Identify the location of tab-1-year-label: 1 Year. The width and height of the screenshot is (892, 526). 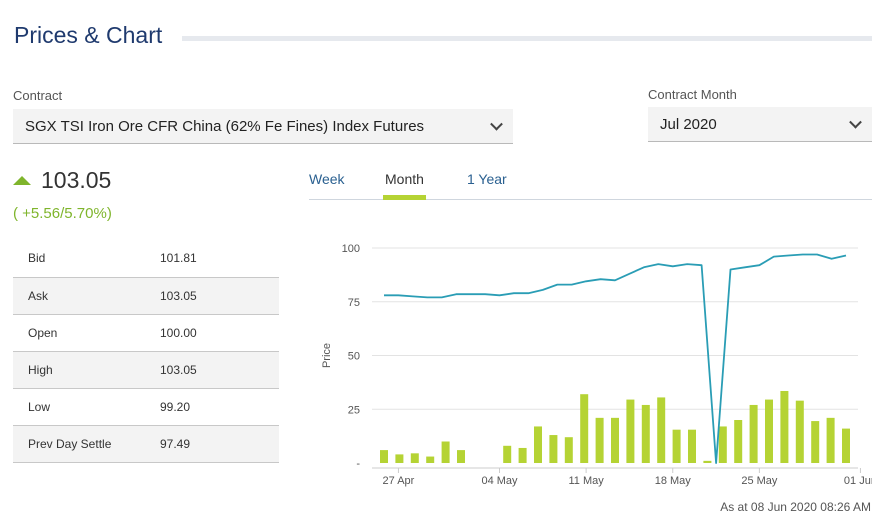
(487, 179).